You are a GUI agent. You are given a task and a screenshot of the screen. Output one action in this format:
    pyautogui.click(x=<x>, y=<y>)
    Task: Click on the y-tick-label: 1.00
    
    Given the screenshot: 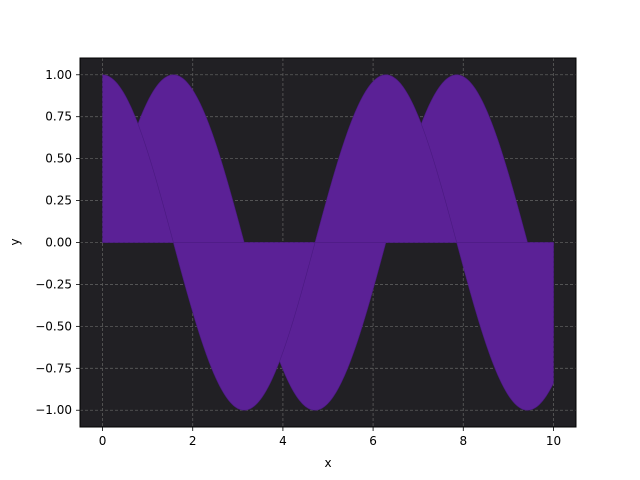 What is the action you would take?
    pyautogui.click(x=58, y=75)
    